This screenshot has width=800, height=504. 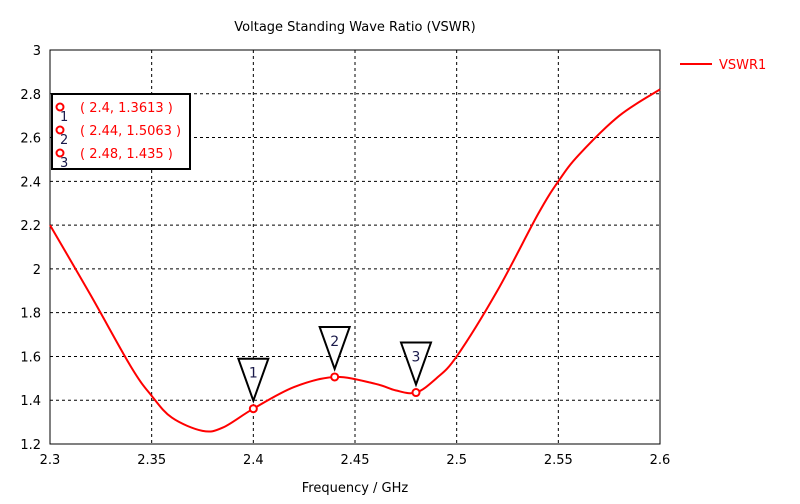 What do you see at coordinates (30, 182) in the screenshot?
I see `y-tick-label: 2.4` at bounding box center [30, 182].